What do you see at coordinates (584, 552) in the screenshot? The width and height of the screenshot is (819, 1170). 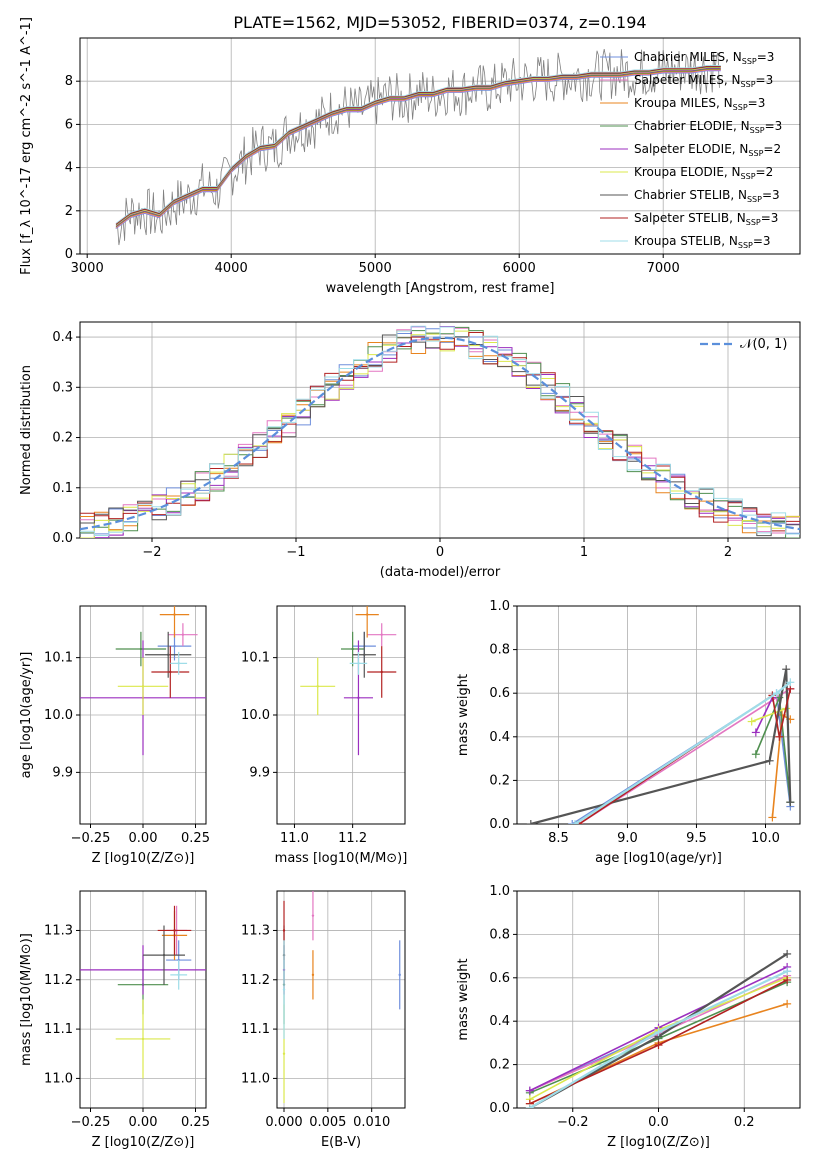 I see `x-tick-label: 1` at bounding box center [584, 552].